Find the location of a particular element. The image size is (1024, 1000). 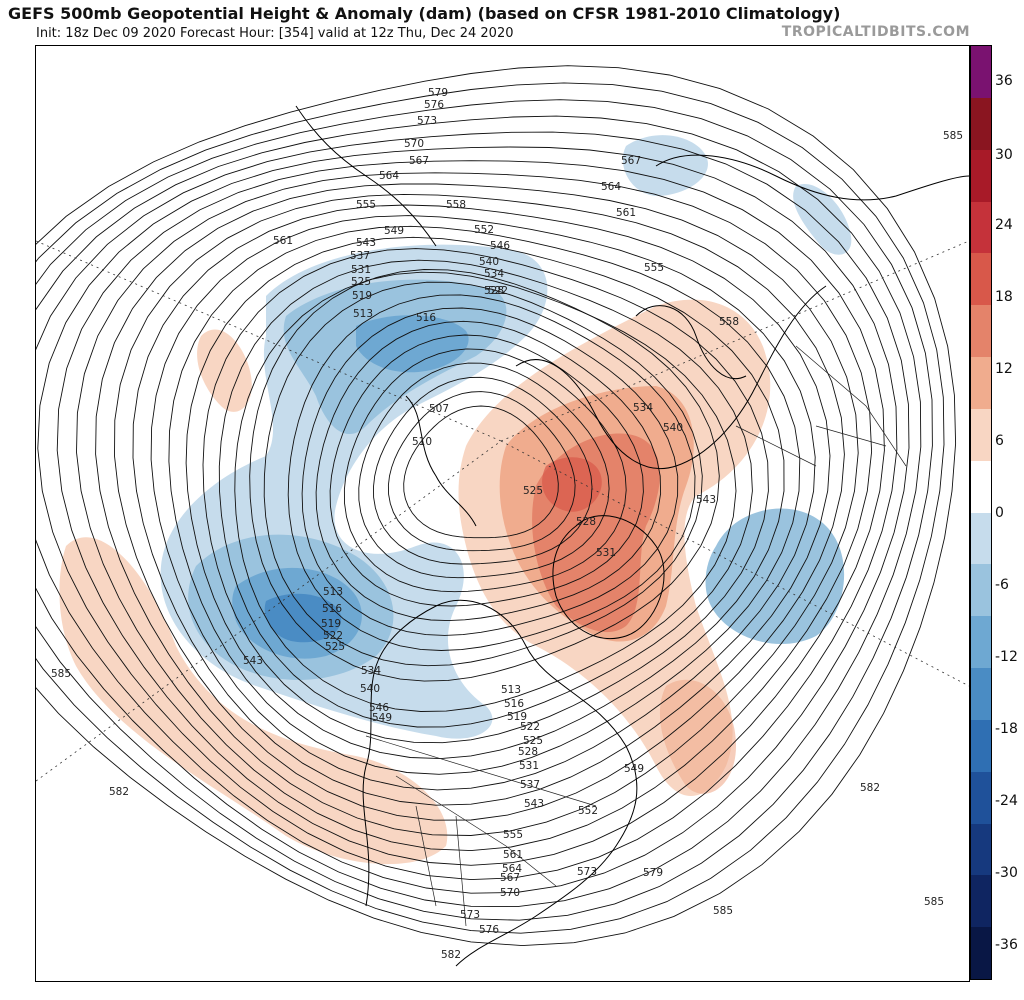

contour-label: 564 is located at coordinates (611, 187).